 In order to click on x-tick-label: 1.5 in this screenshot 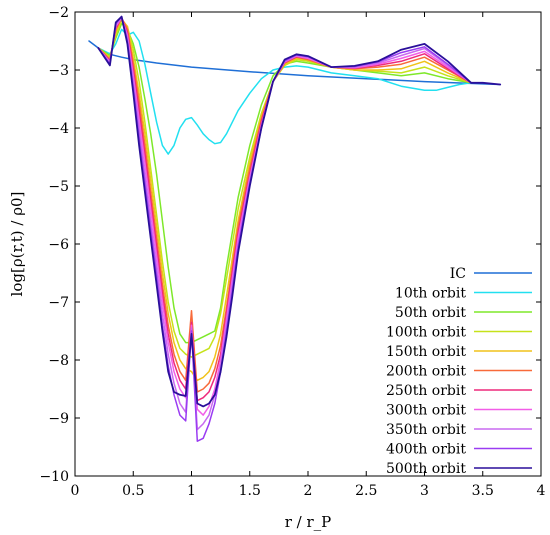, I will do `click(250, 491)`.